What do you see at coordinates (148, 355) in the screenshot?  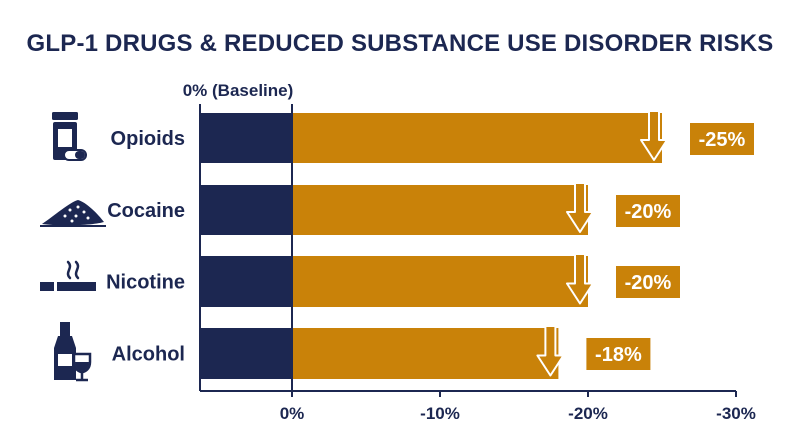 I see `category-label: Alcohol` at bounding box center [148, 355].